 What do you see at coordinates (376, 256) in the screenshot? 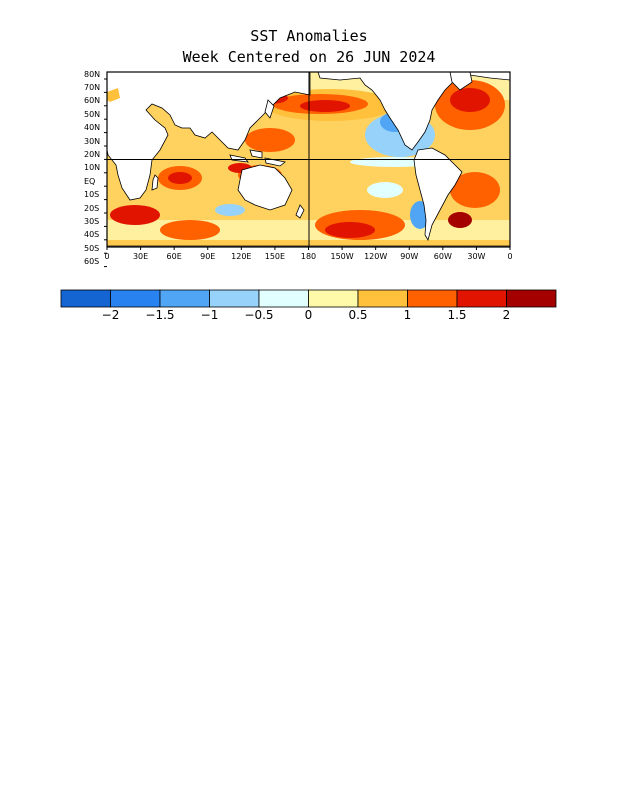
I see `lon-label: 120W` at bounding box center [376, 256].